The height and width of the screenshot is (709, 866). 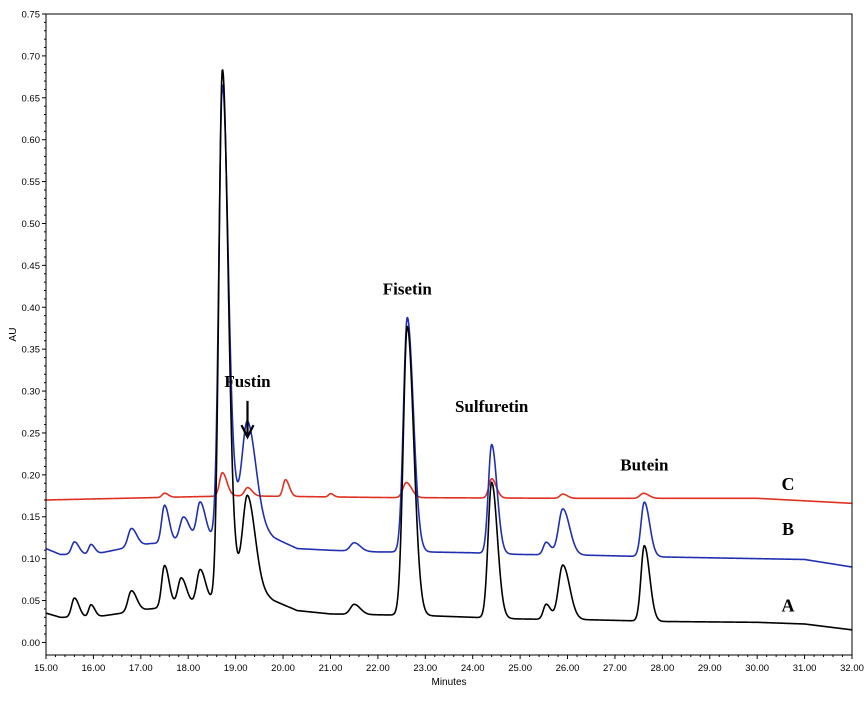 I want to click on x-tick-label: 19.00, so click(x=236, y=668).